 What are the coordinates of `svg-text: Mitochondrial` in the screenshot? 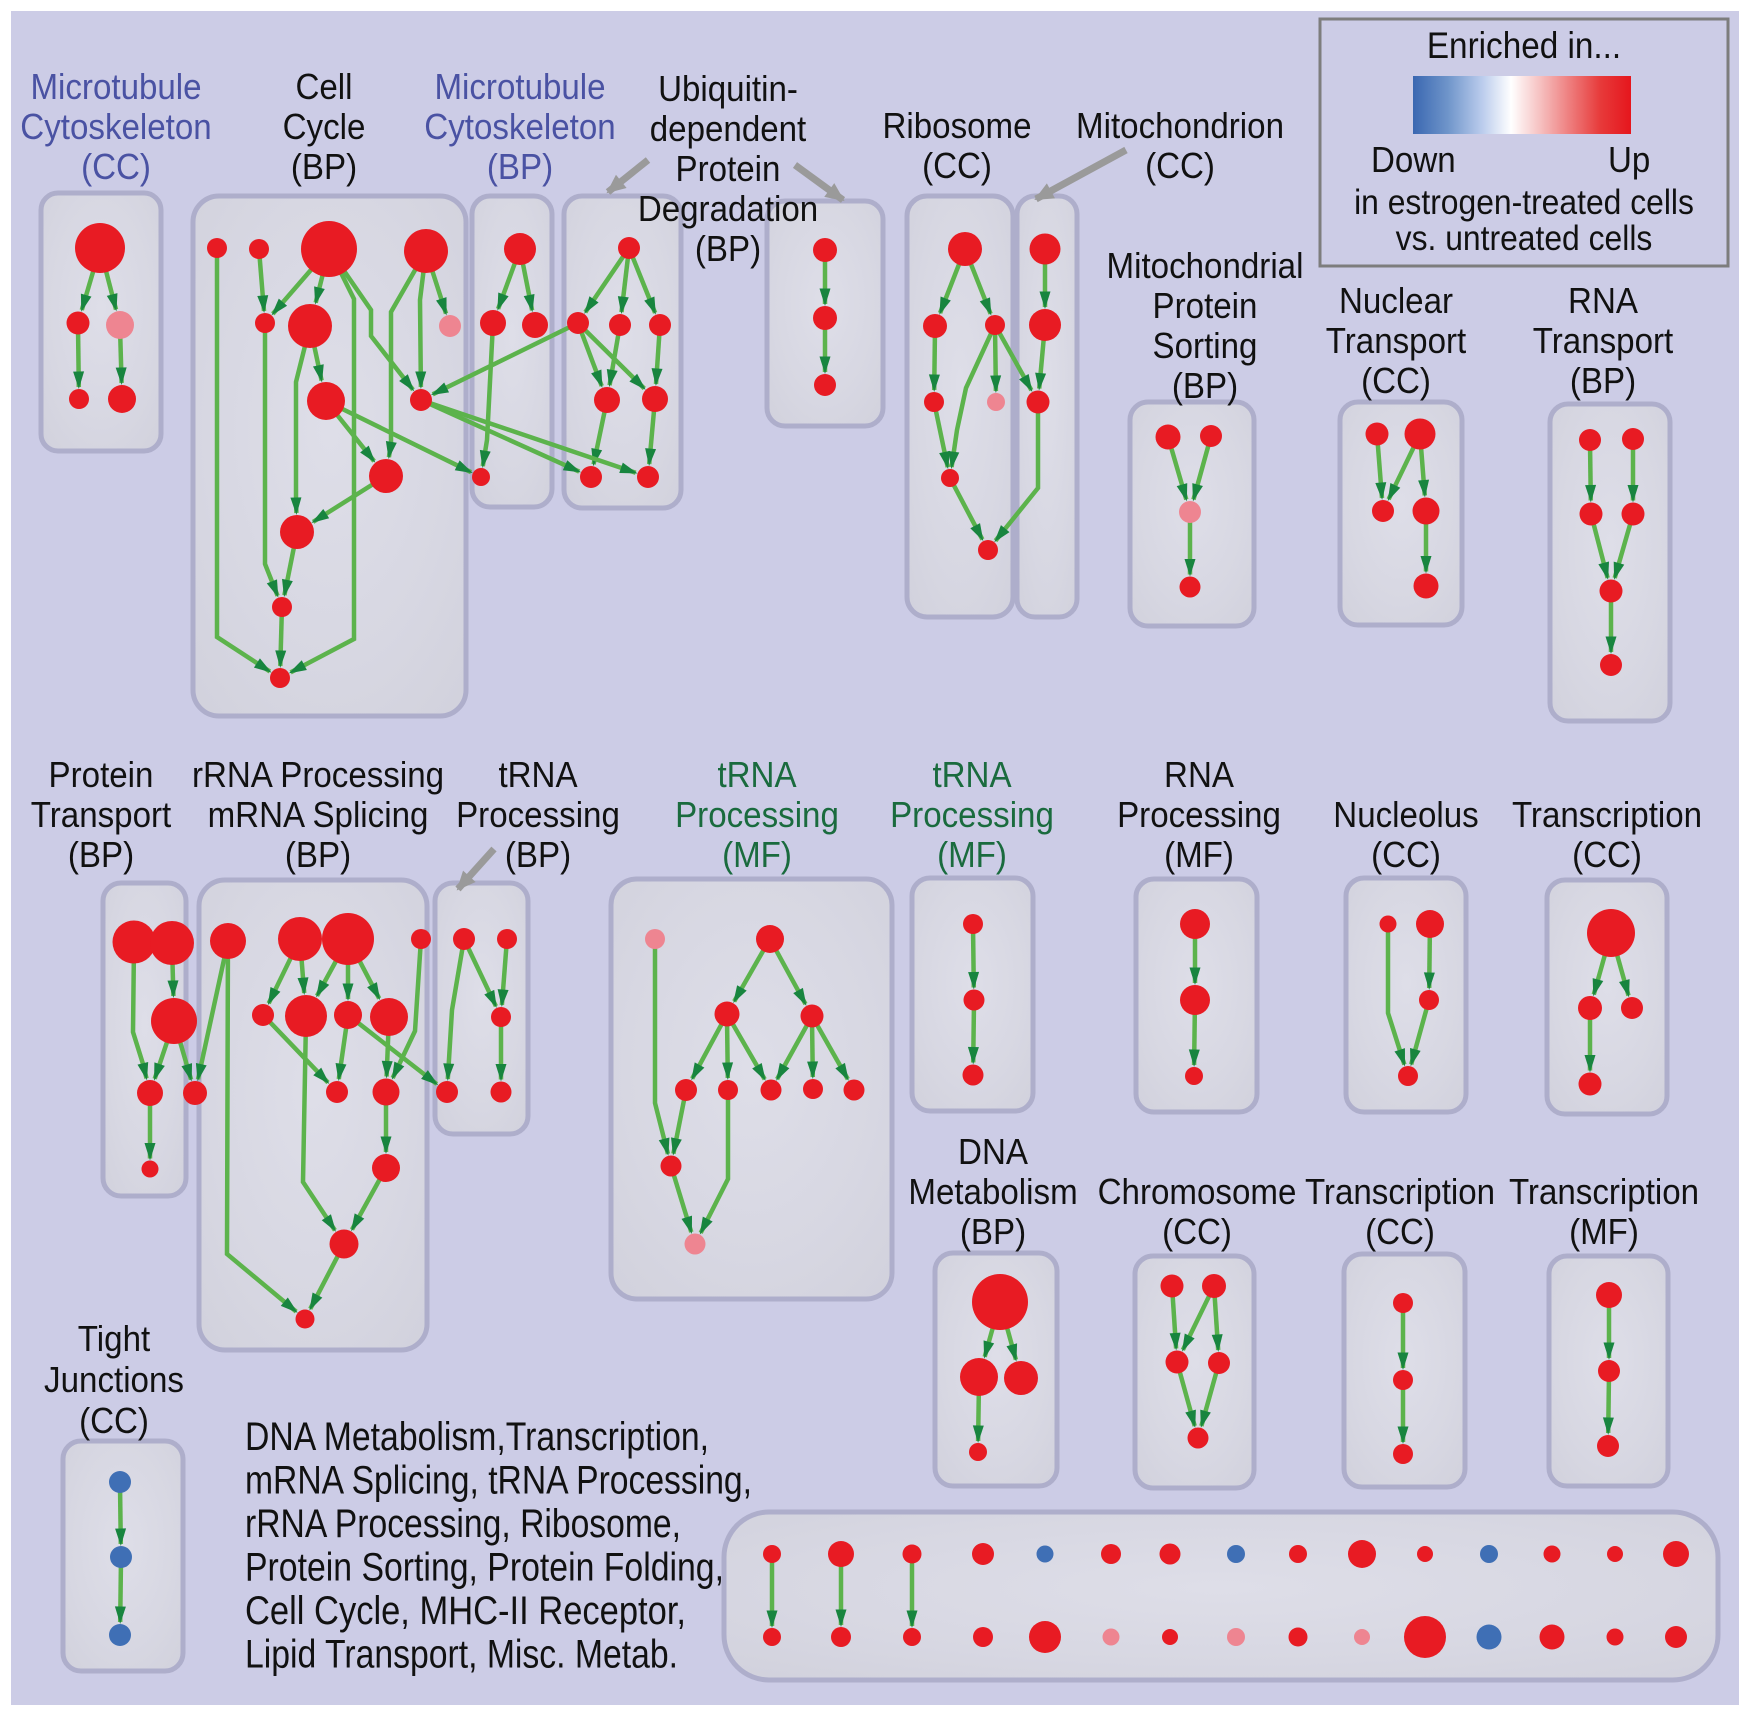 It's located at (1205, 267).